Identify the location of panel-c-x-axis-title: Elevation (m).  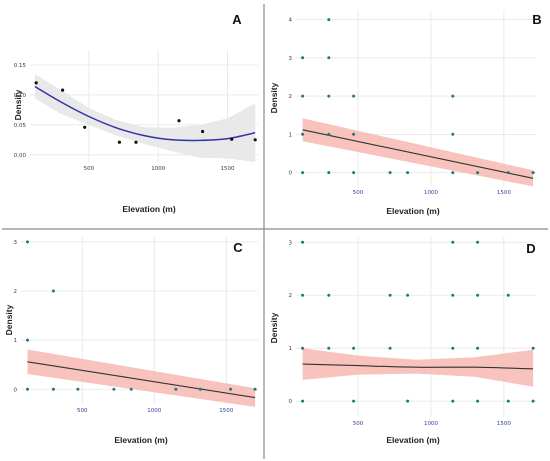
(141, 440).